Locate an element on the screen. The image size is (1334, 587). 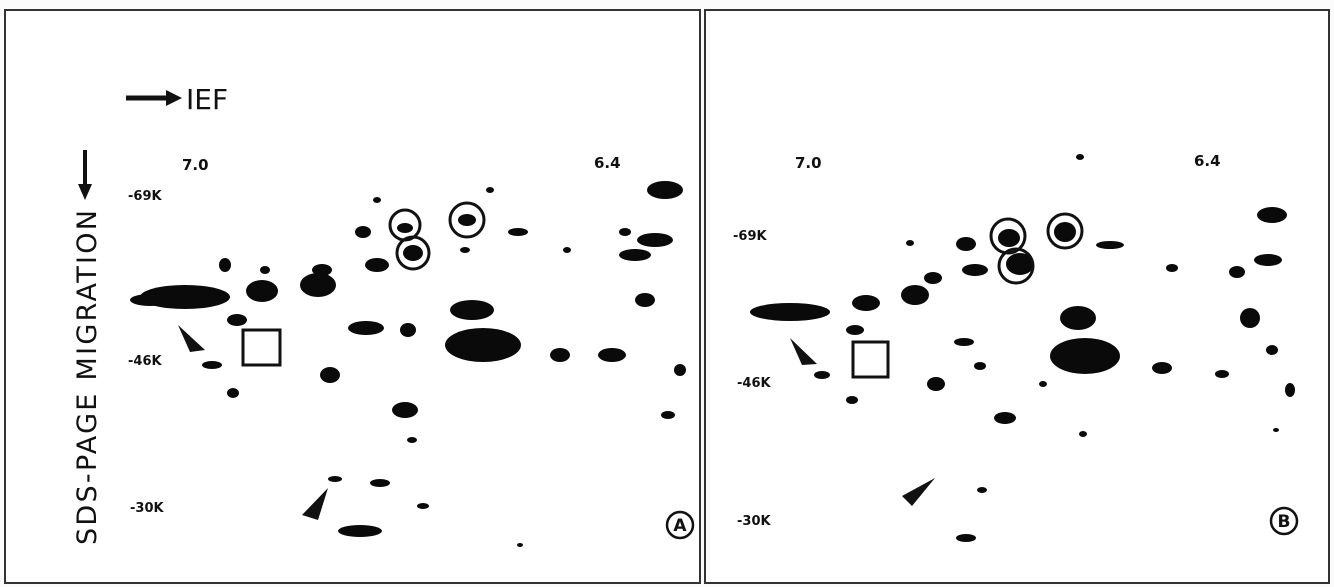
panel-label: B is located at coordinates (1284, 522).